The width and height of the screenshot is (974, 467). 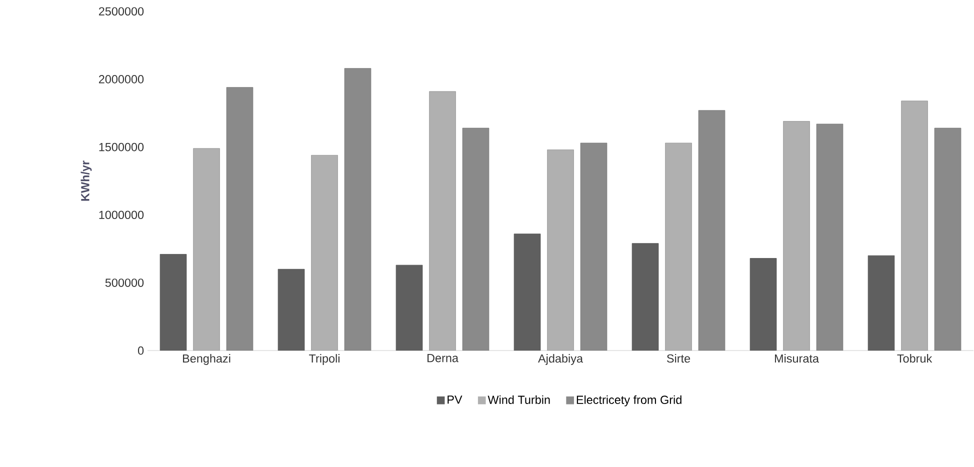 What do you see at coordinates (519, 399) in the screenshot?
I see `legend-label: Wind Turbin` at bounding box center [519, 399].